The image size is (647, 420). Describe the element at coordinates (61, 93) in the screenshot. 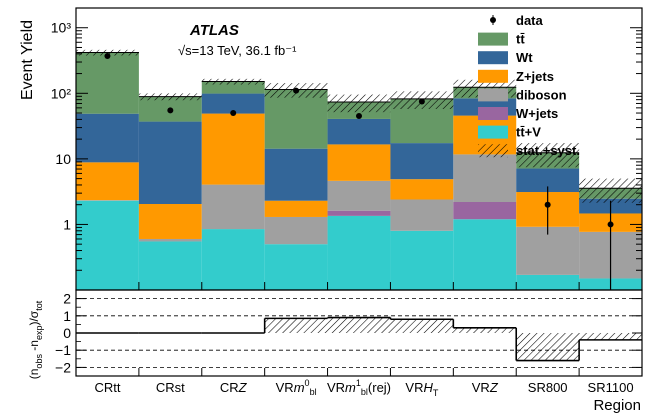

I see `y-tick-label-2: 10²` at that location.